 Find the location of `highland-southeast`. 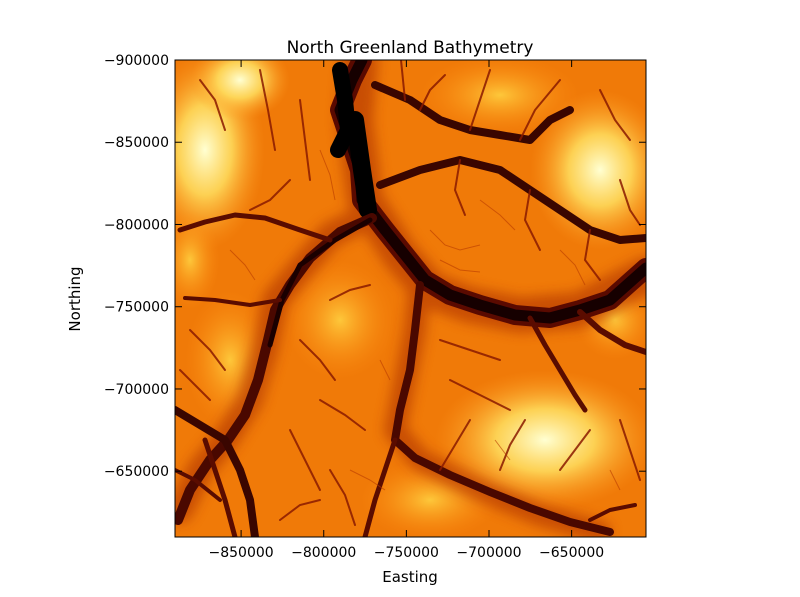

highland-southeast is located at coordinates (540, 440).